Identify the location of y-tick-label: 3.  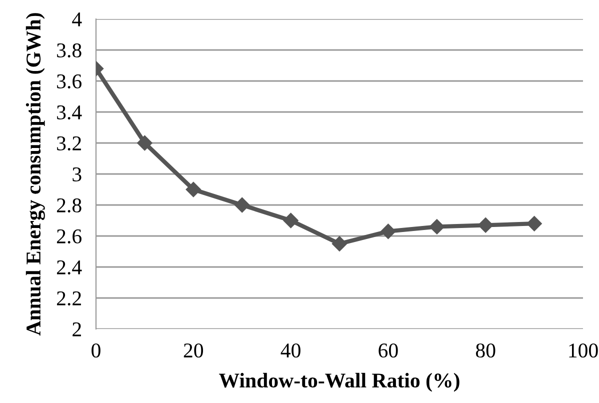
(77, 174).